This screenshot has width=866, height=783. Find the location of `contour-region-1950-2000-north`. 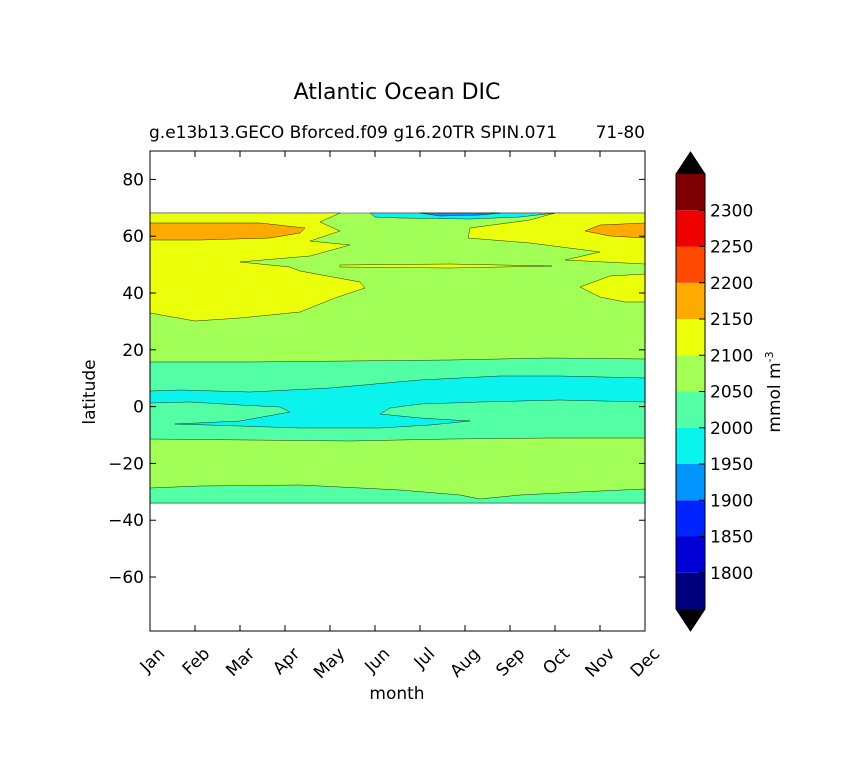

contour-region-1950-2000-north is located at coordinates (462, 216).